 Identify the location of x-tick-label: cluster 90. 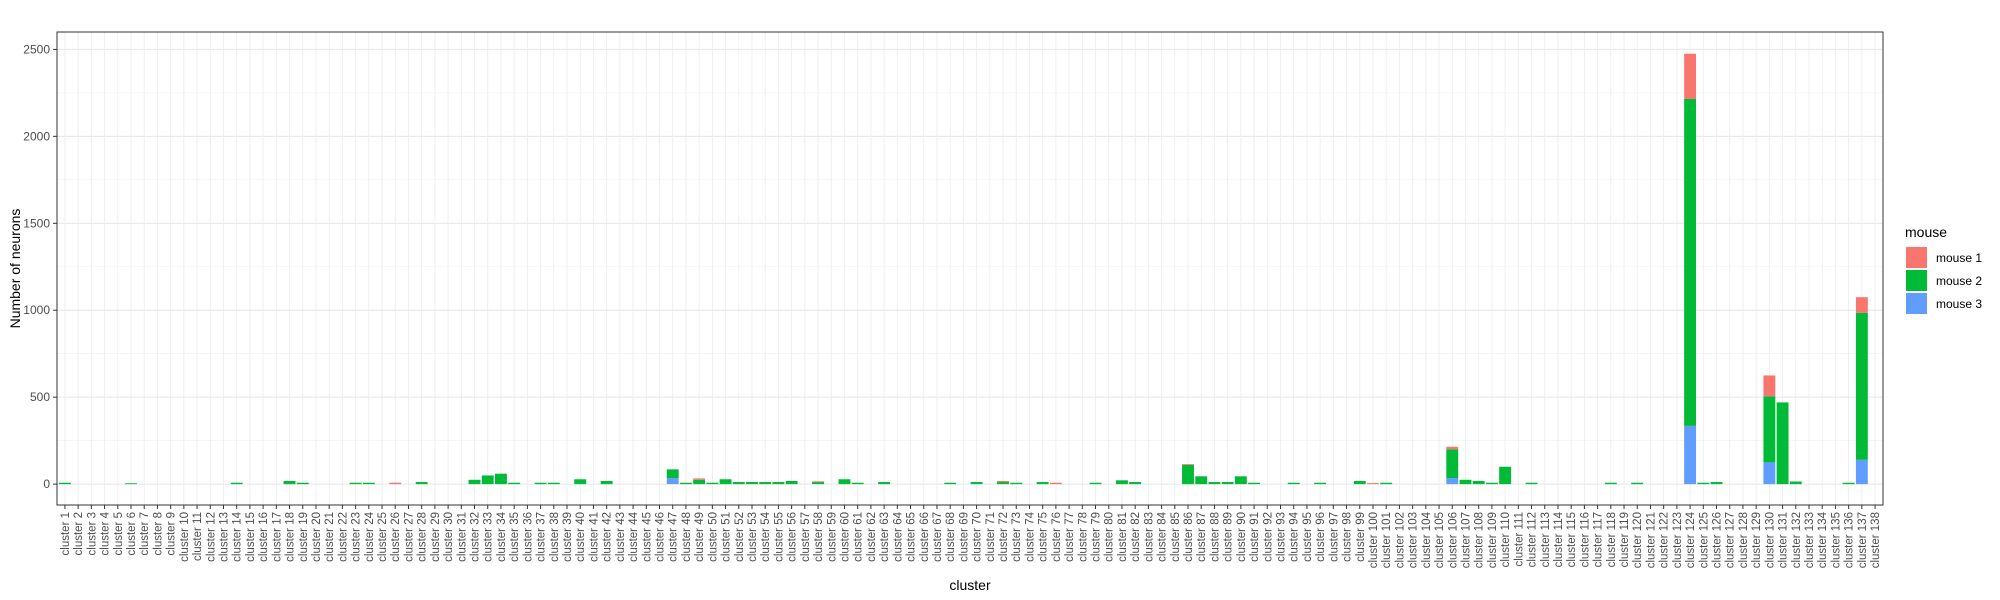
(1242, 537).